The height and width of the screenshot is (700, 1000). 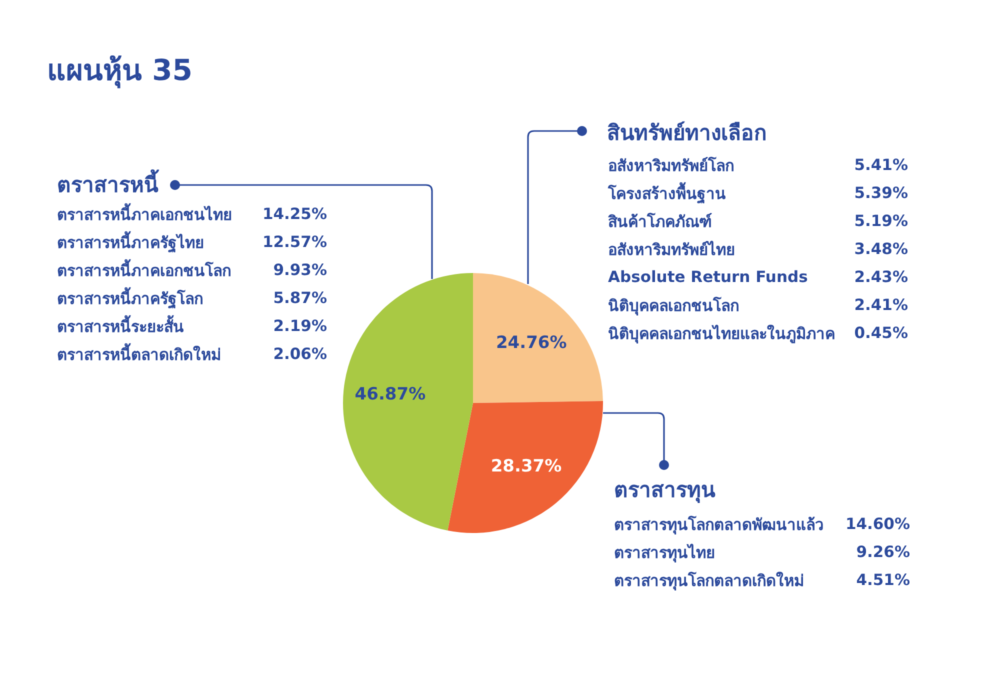 What do you see at coordinates (881, 165) in the screenshot?
I see `data-label: 5.41%` at bounding box center [881, 165].